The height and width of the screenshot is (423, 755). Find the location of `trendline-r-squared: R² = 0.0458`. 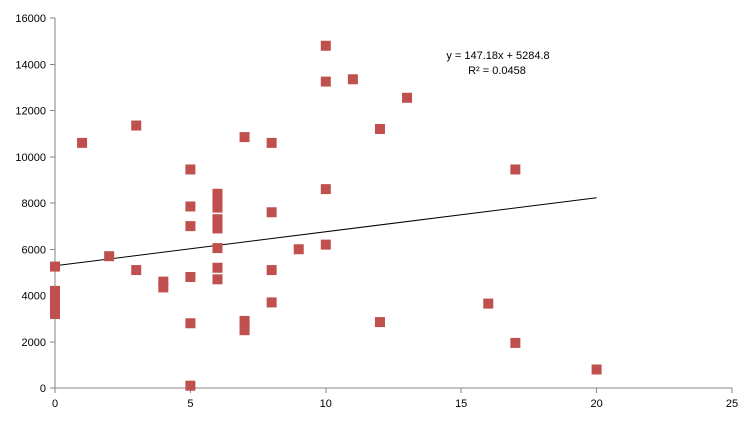

trendline-r-squared: R² = 0.0458 is located at coordinates (497, 71).